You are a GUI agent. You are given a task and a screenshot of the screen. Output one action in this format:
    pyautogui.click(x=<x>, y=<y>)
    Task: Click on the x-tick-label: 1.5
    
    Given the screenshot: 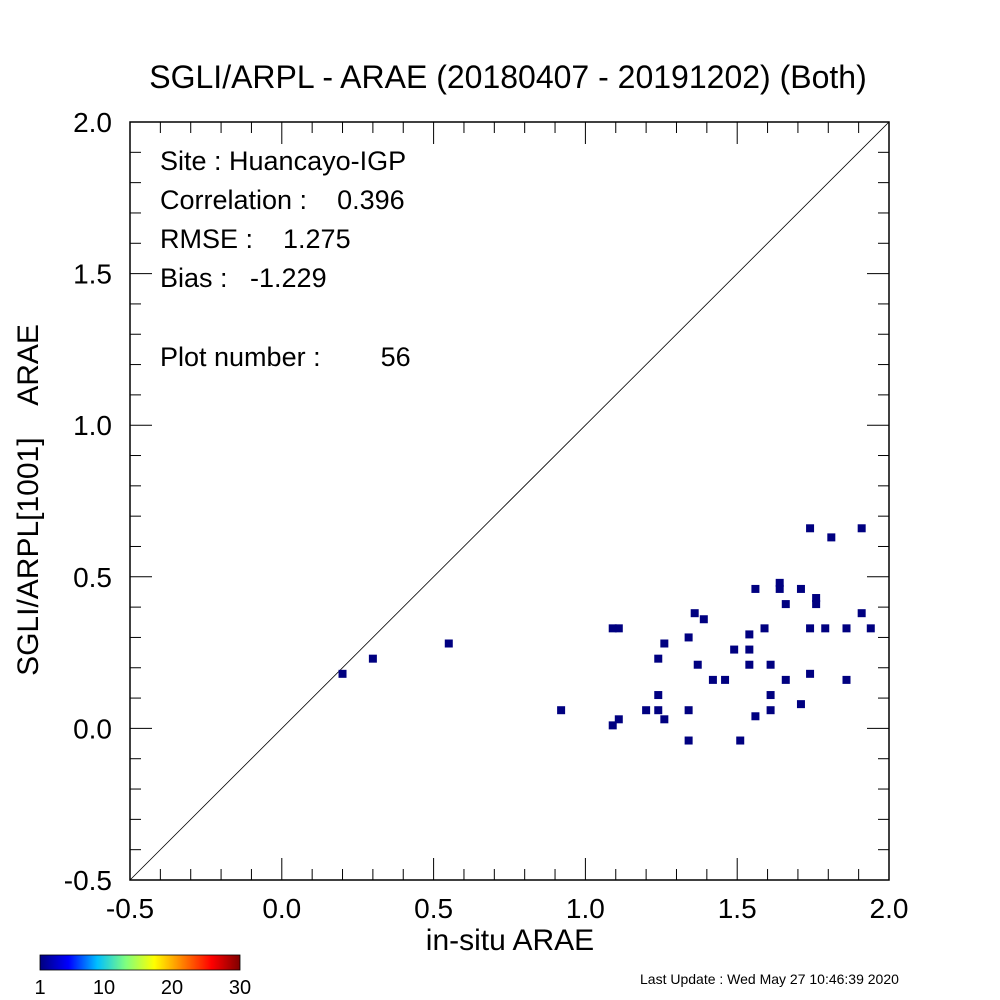 What is the action you would take?
    pyautogui.click(x=737, y=908)
    